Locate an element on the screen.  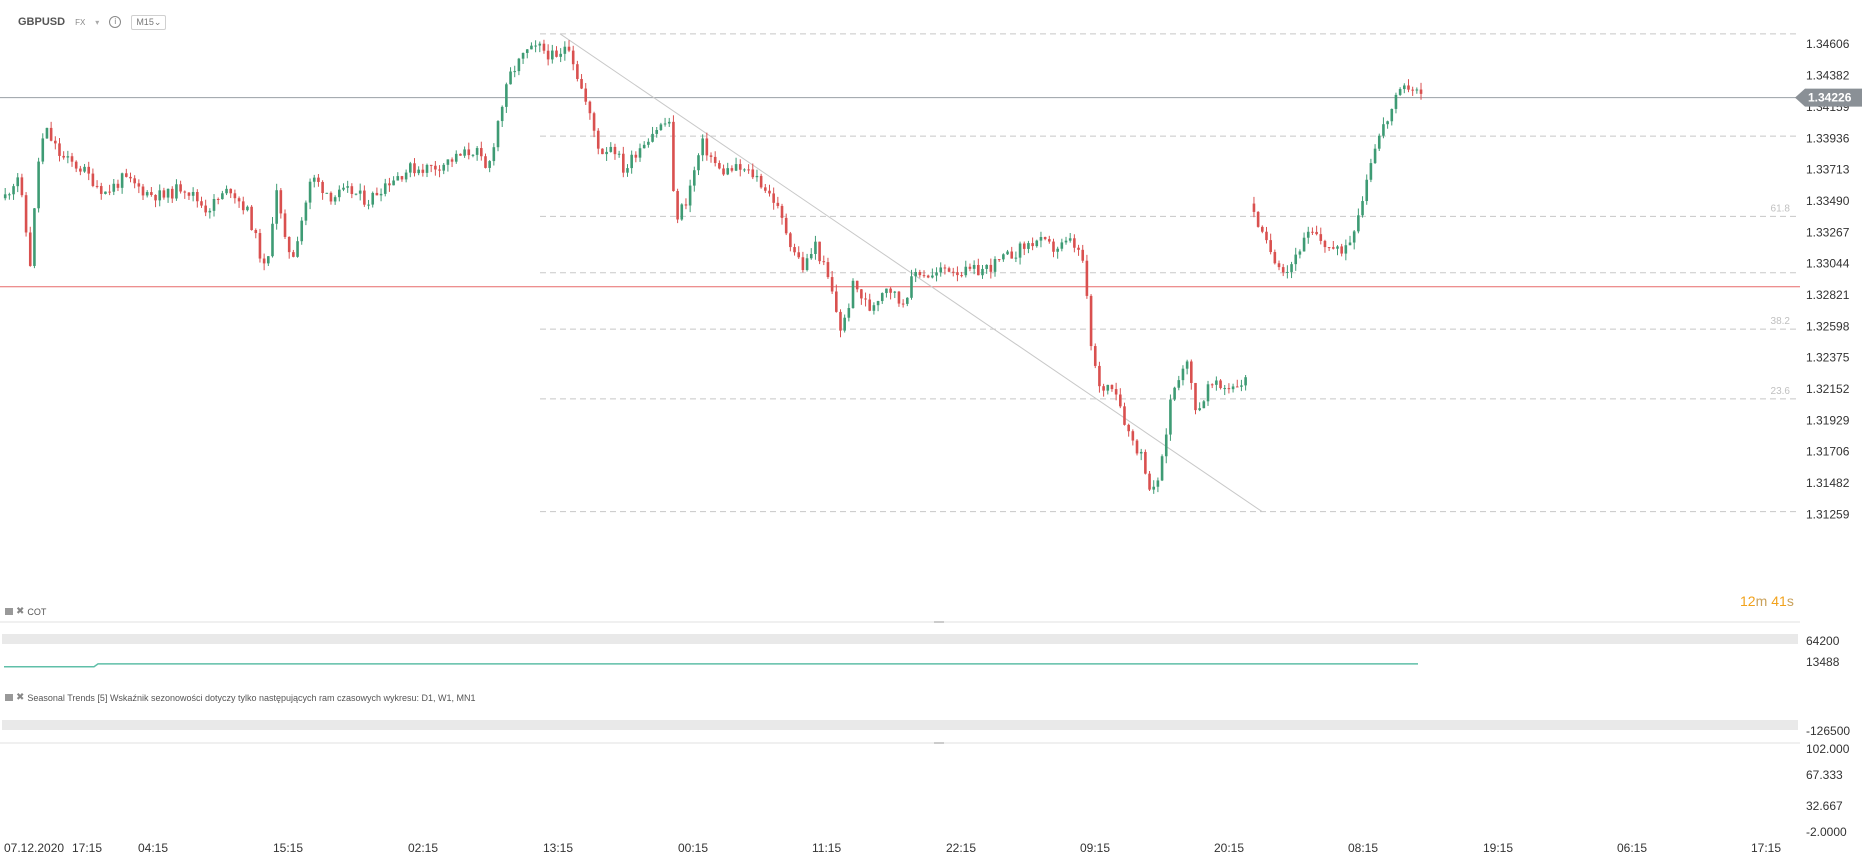
time-axis-tick-label: 09:15 is located at coordinates (1095, 848).